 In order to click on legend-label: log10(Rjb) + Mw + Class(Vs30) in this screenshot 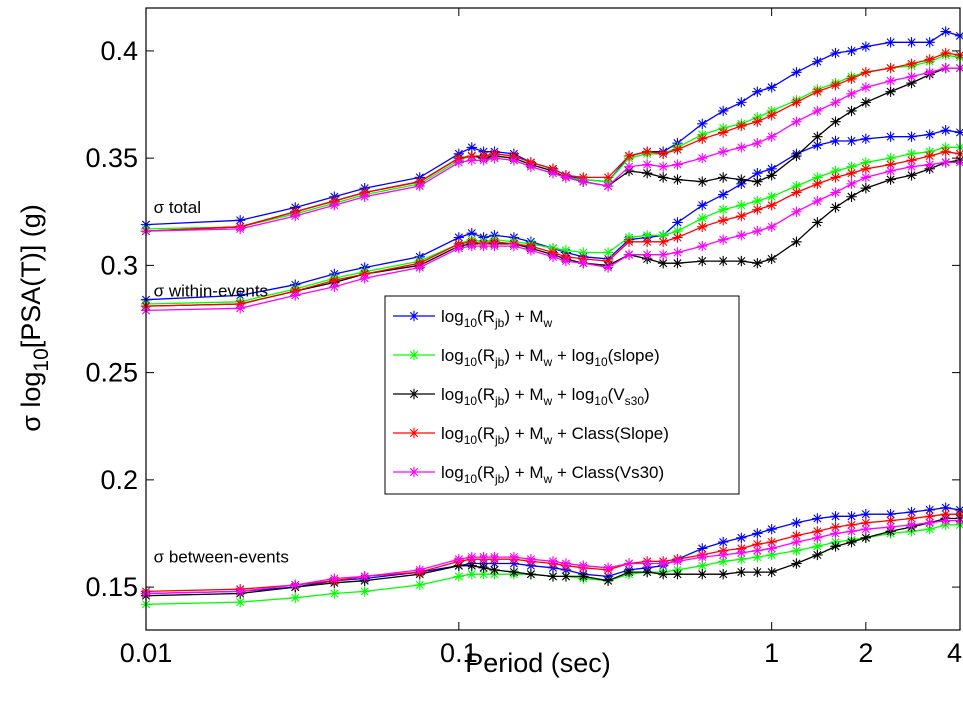, I will do `click(552, 474)`.